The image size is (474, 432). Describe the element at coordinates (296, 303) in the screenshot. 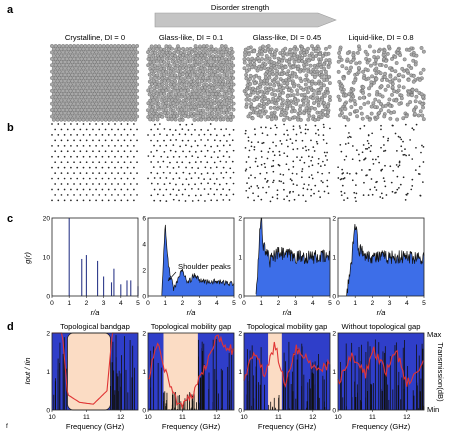

I see `x-tick-label: 3` at that location.